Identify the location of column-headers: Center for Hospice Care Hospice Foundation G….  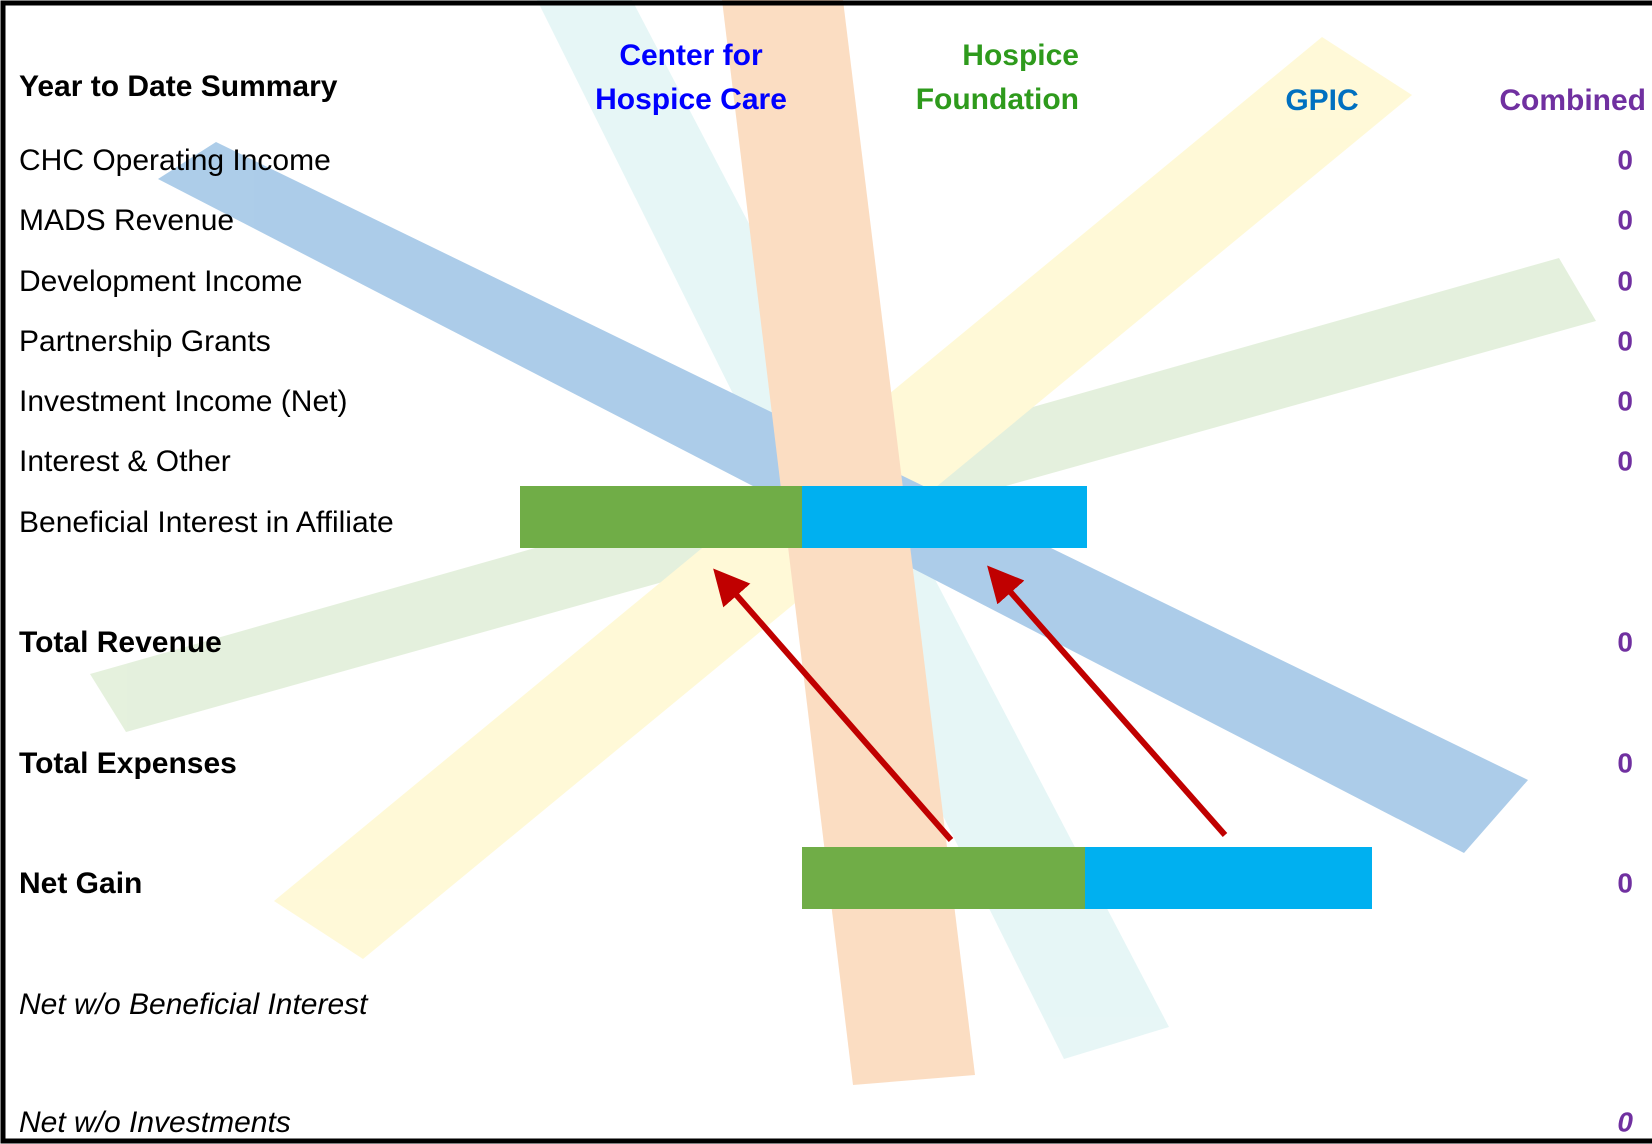
(1120, 78).